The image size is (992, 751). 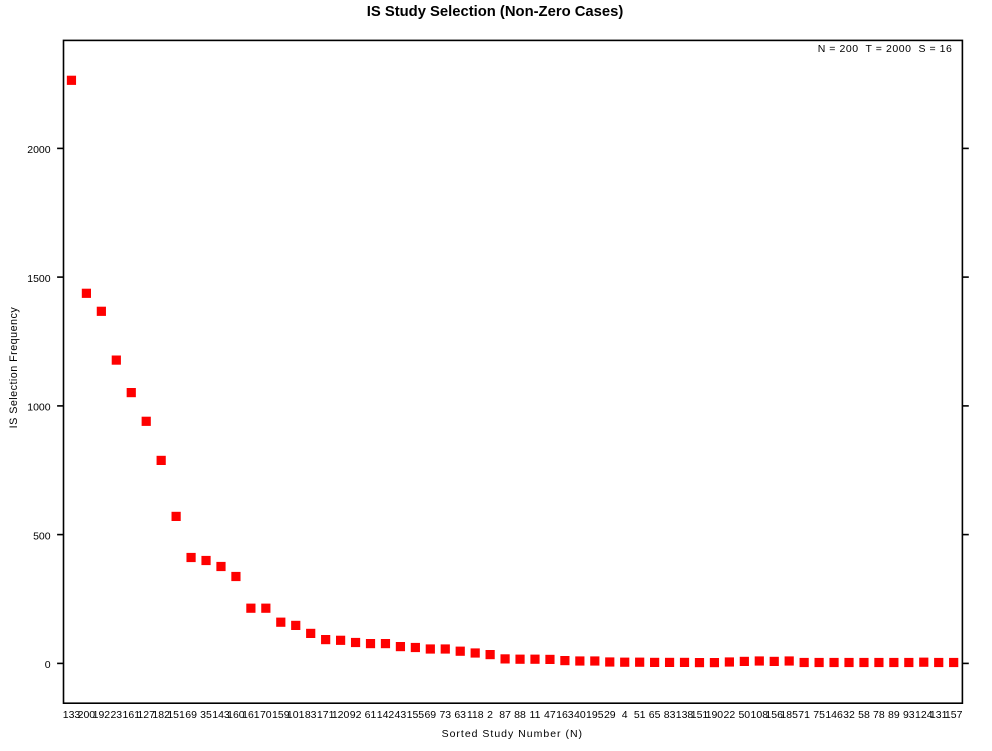 What do you see at coordinates (565, 715) in the screenshot?
I see `svg-text: 163` at bounding box center [565, 715].